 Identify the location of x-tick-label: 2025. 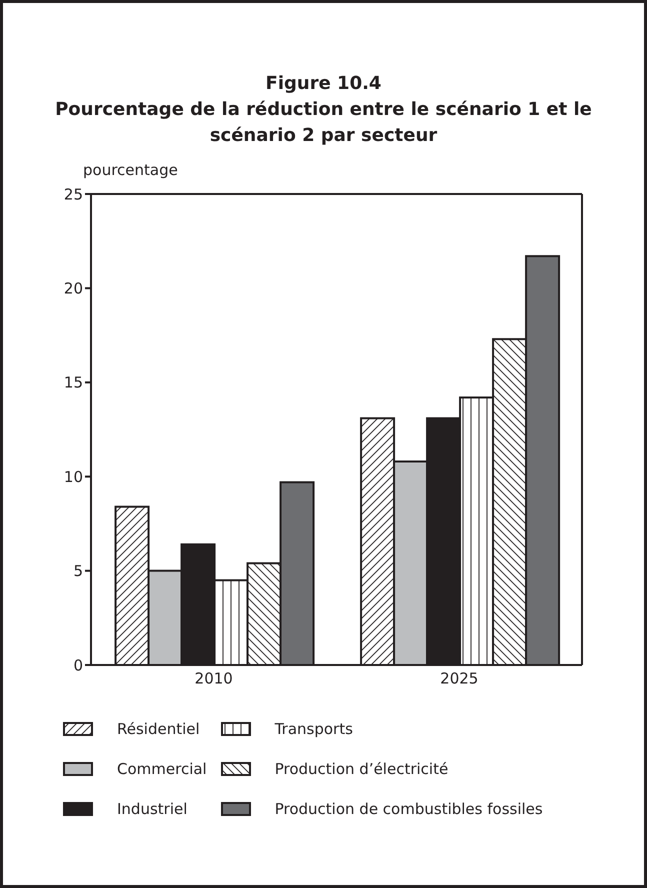
(459, 679).